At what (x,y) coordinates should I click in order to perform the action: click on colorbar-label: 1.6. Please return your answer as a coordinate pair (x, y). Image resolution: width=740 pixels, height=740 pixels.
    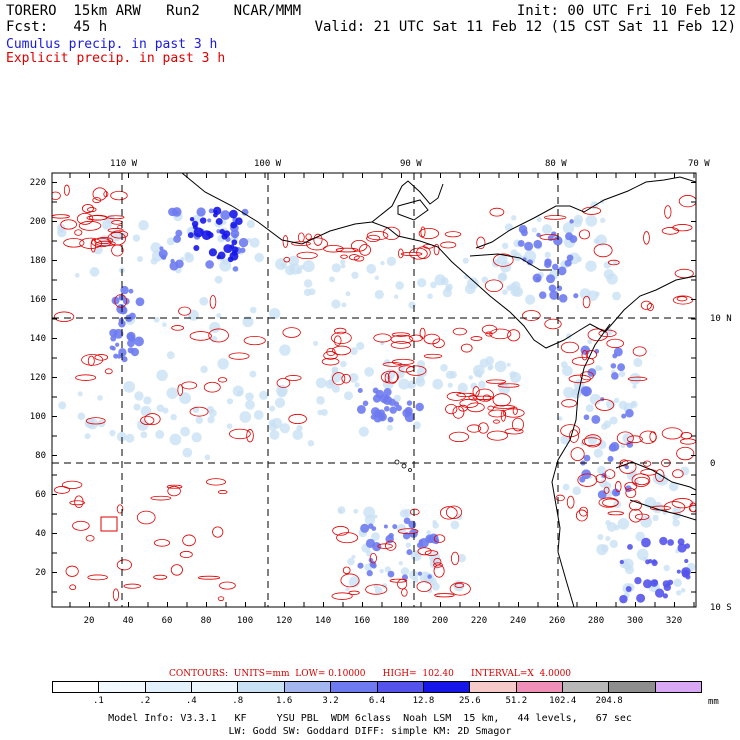
    Looking at the image, I should click on (284, 701).